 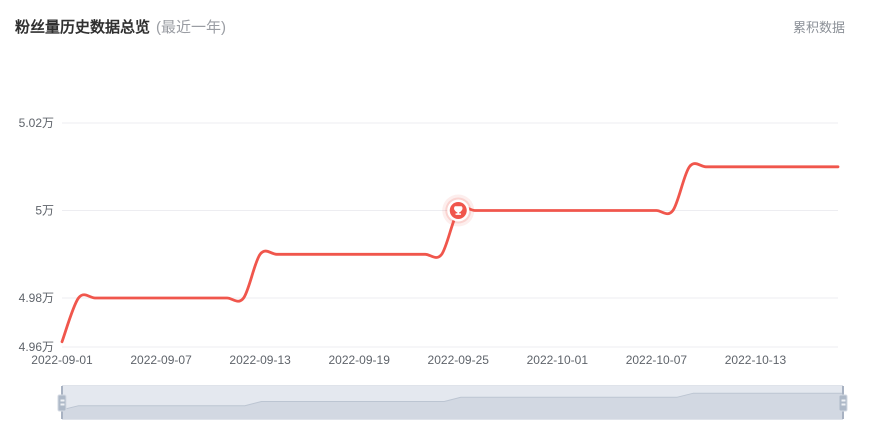 I want to click on y-axis-tick-label: 5万, so click(x=44, y=211).